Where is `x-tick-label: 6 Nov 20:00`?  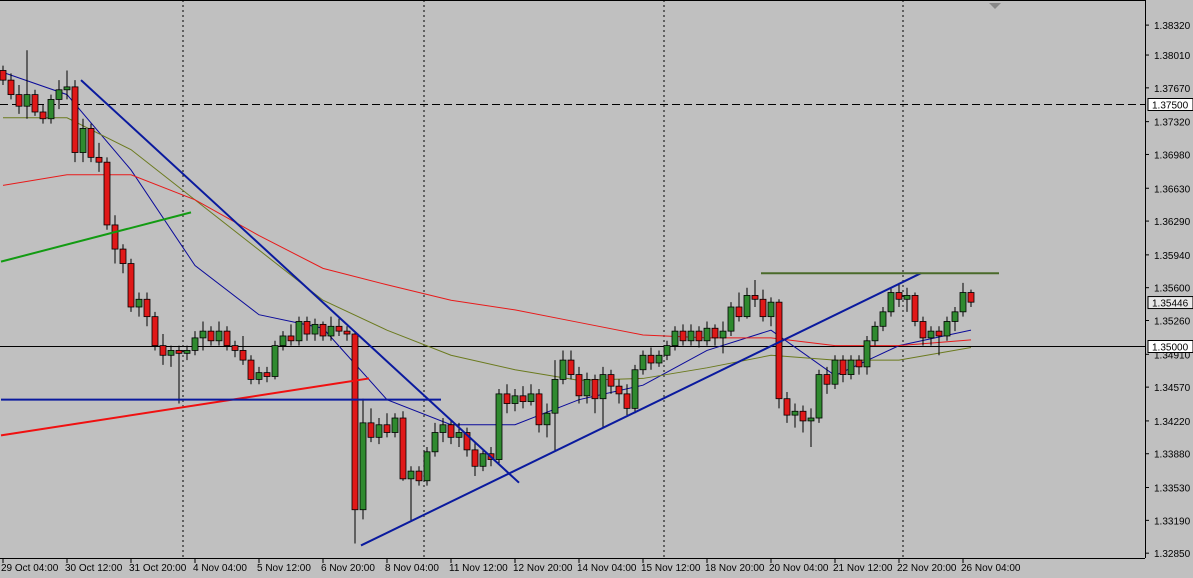
x-tick-label: 6 Nov 20:00 is located at coordinates (348, 568).